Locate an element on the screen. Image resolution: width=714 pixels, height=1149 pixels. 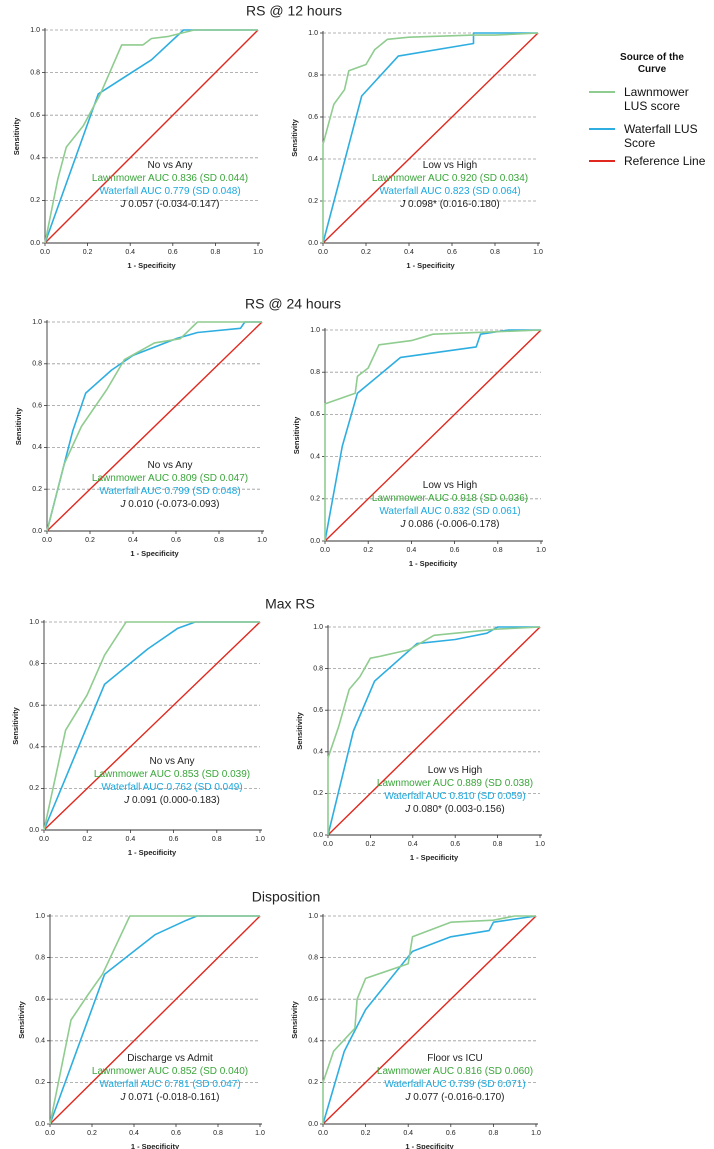
legend-title-line-0: Source of the is located at coordinates (652, 57).